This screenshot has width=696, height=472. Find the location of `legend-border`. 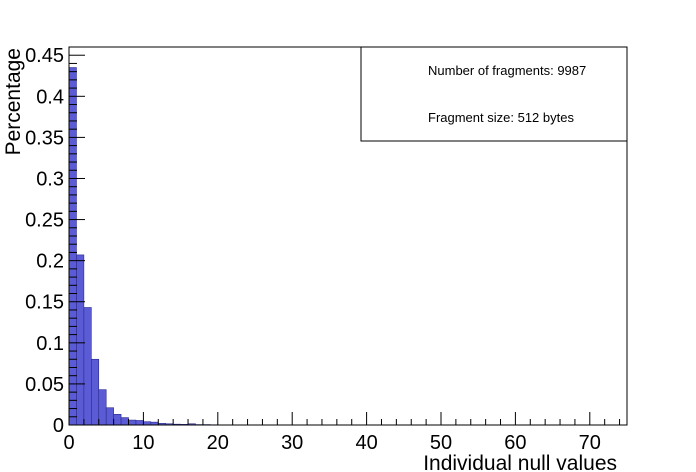

legend-border is located at coordinates (494, 94).